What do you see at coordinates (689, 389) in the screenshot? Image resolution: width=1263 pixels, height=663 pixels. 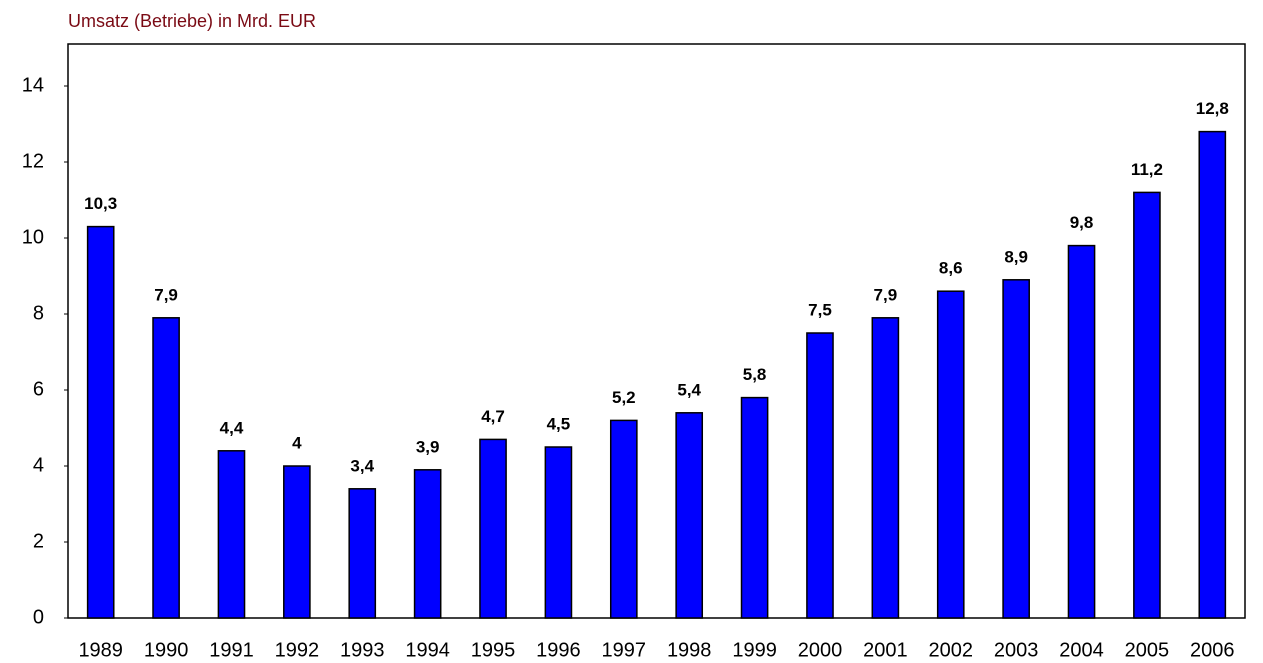 I see `data-label: 5,4` at bounding box center [689, 389].